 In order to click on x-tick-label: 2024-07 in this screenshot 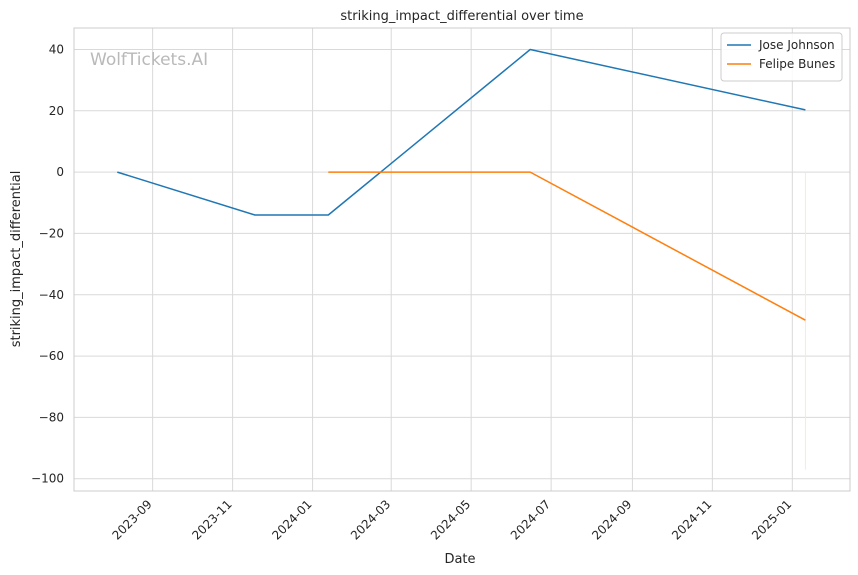, I will do `click(530, 519)`.